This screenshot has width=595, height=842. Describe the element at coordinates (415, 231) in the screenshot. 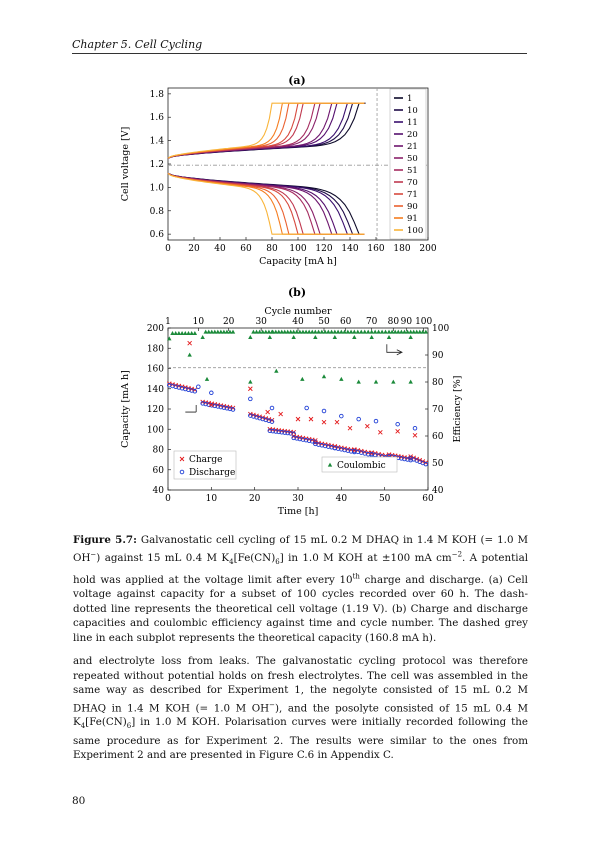

I see `legend-label: 100` at that location.